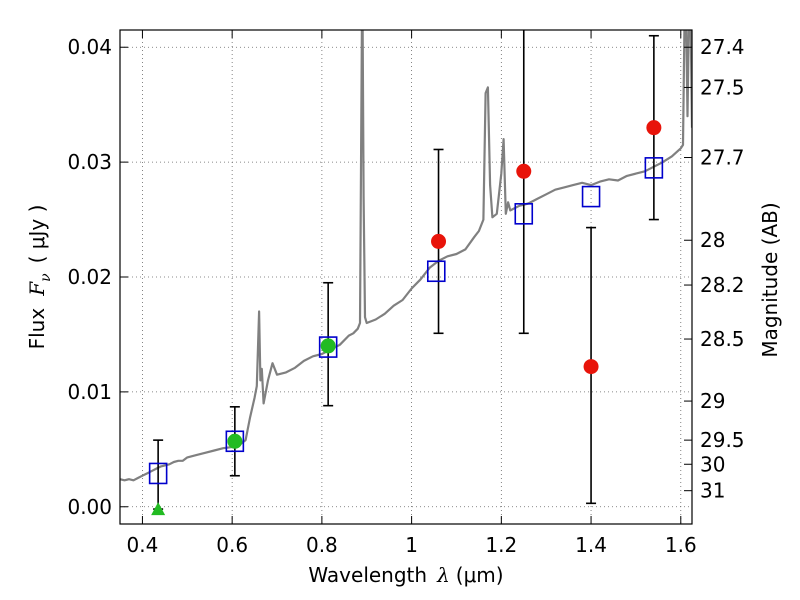  Describe the element at coordinates (712, 240) in the screenshot. I see `magnitude-tick-label: 28` at that location.